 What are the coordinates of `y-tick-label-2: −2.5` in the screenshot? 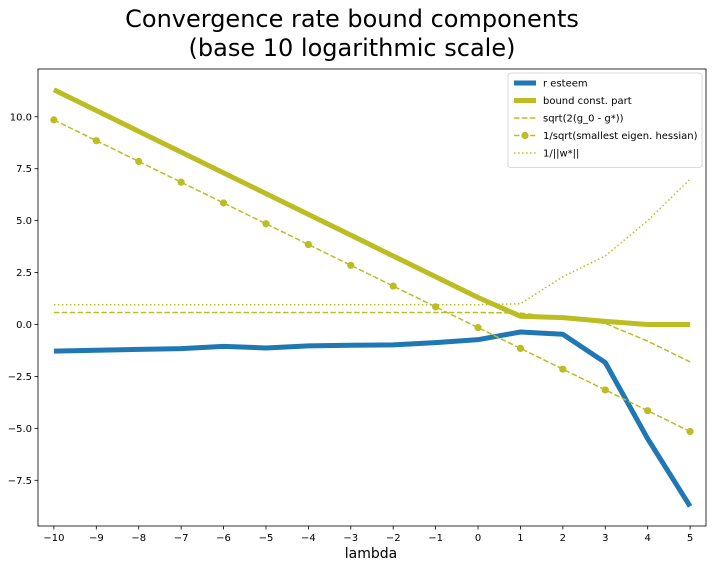 It's located at (20, 377).